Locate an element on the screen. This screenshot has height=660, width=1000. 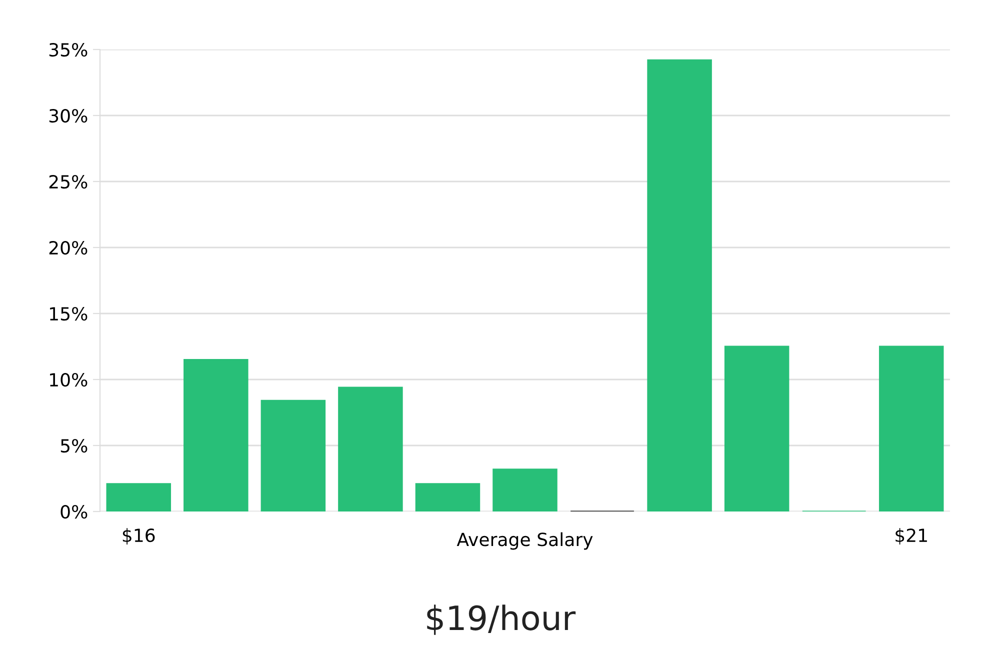
text: $19/hour is located at coordinates (501, 619).